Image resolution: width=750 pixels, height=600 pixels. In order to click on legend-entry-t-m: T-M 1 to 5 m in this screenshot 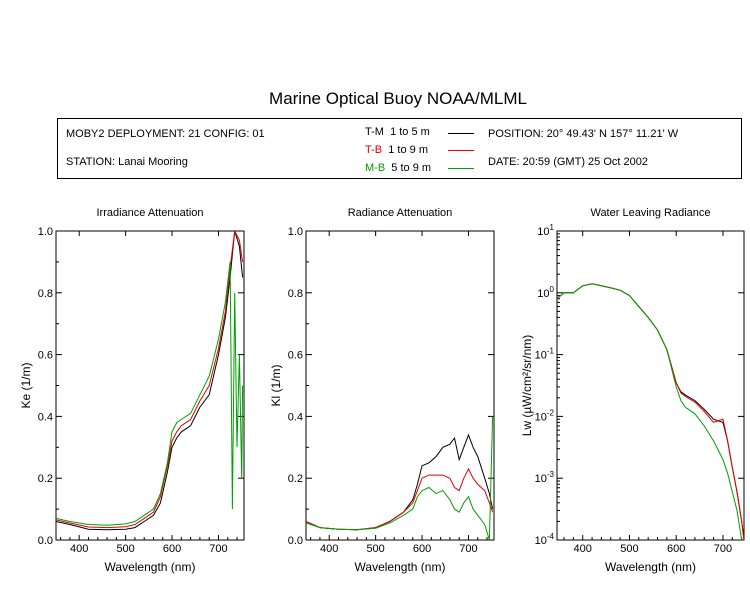, I will do `click(397, 132)`.